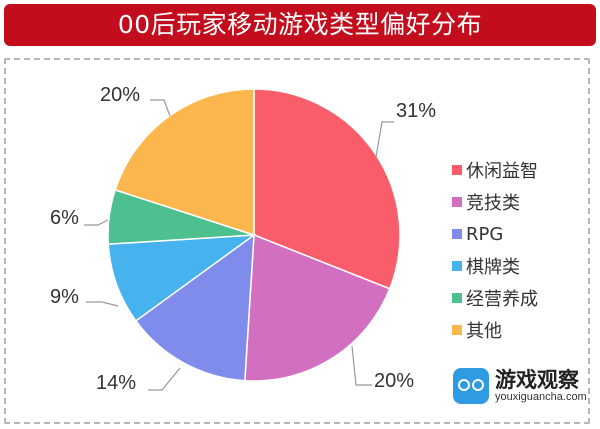  I want to click on legend: 休闲益智 竞技类 RPG 棋牌类 经营养成 其他, so click(495, 250).